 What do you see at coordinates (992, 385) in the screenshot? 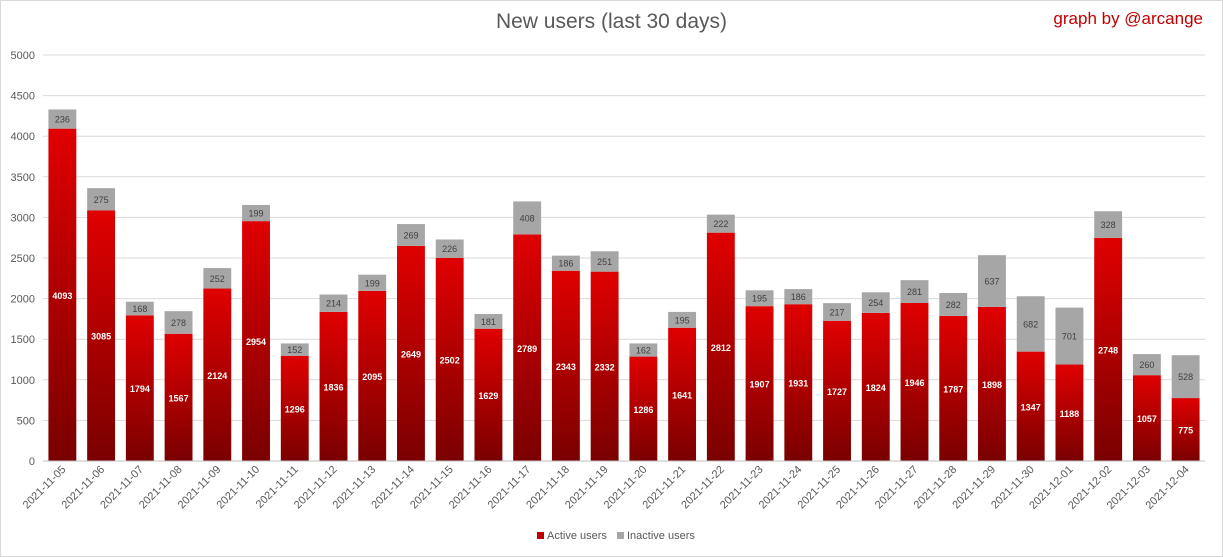
I see `data-label-active: 1898` at bounding box center [992, 385].